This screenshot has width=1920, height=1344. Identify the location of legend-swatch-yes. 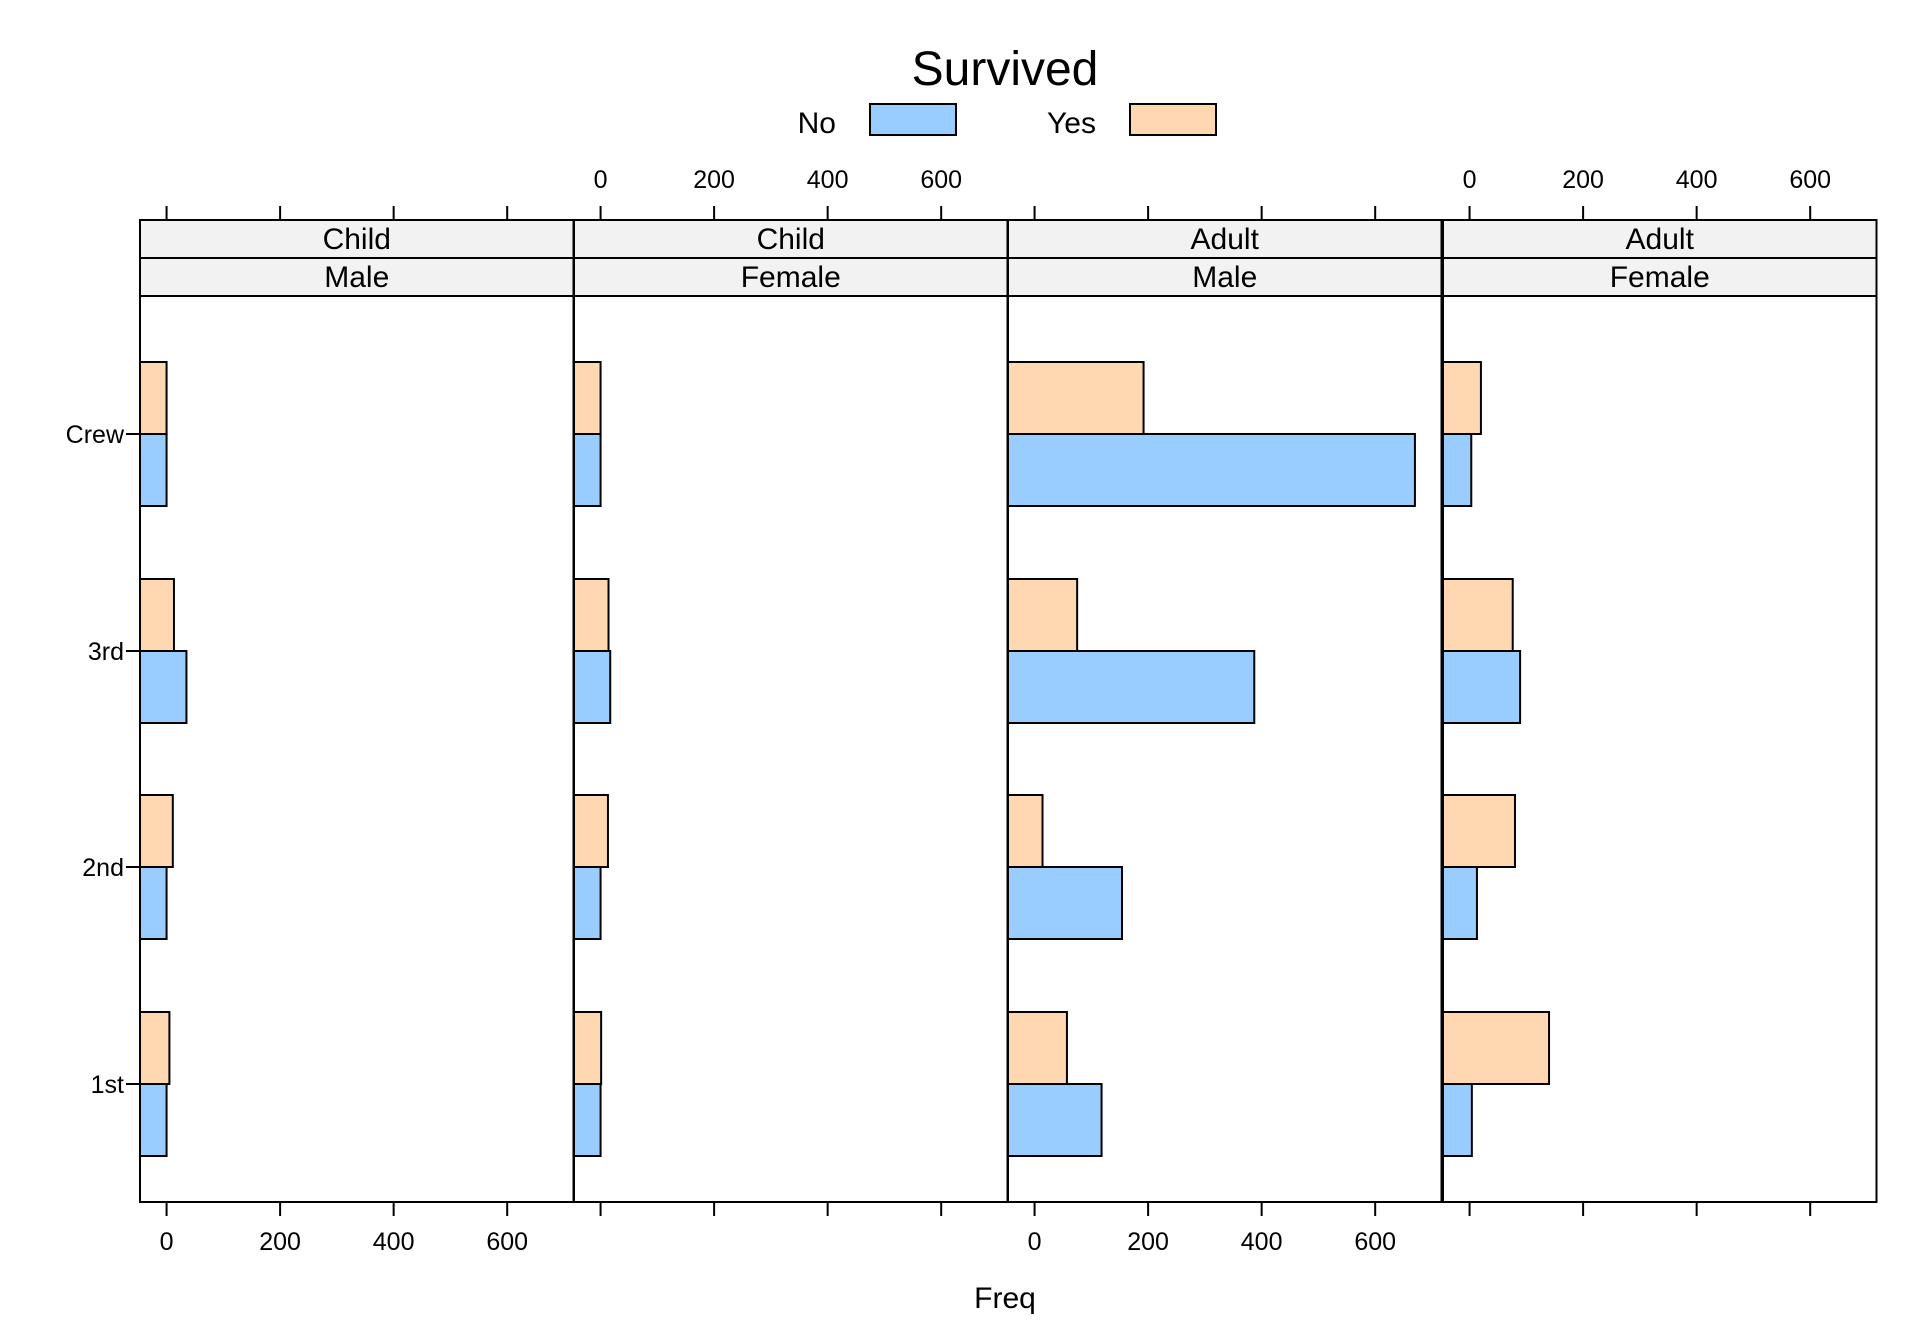
(1173, 119).